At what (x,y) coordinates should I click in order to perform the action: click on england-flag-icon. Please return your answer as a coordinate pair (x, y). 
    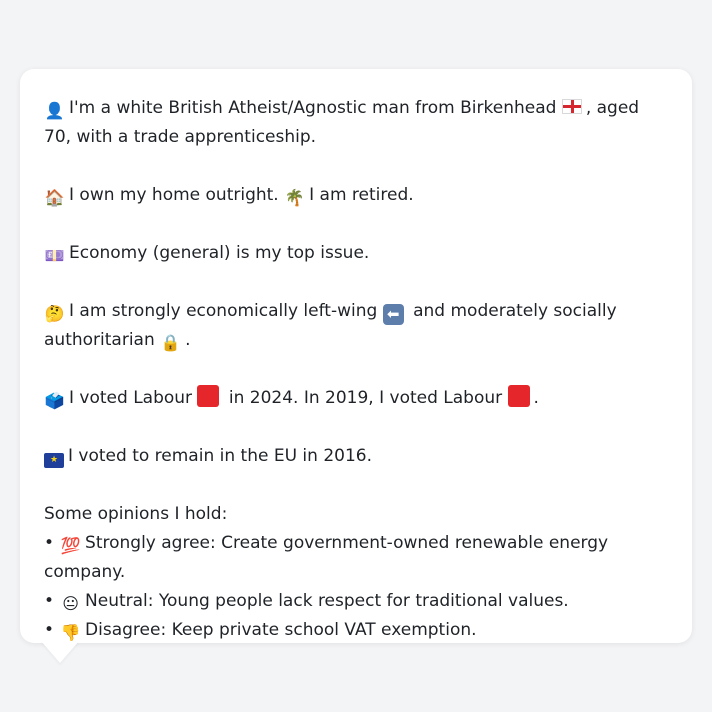
    Looking at the image, I should click on (571, 106).